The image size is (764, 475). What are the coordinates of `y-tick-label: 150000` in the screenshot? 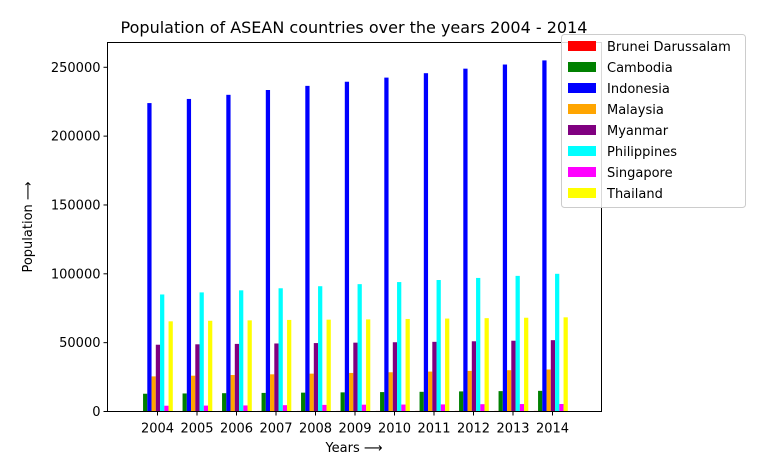 It's located at (76, 205).